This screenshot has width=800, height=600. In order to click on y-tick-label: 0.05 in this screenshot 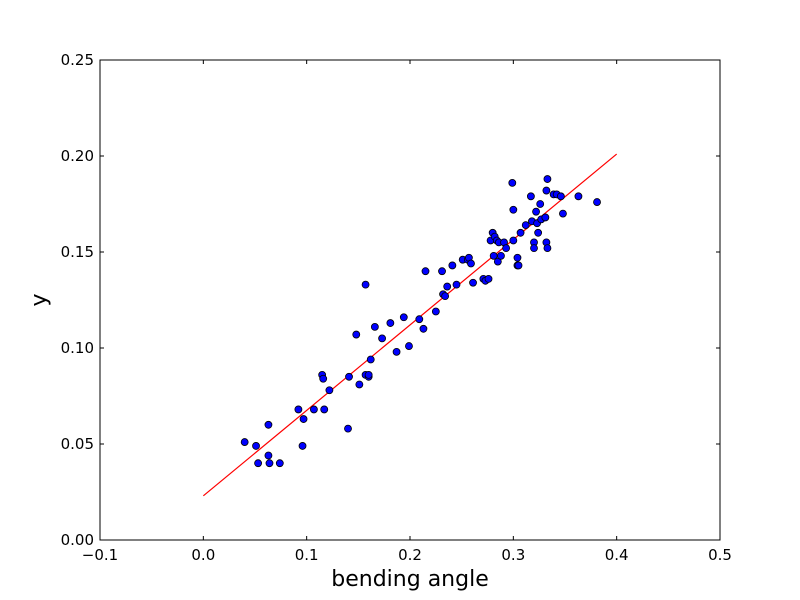, I will do `click(77, 444)`.